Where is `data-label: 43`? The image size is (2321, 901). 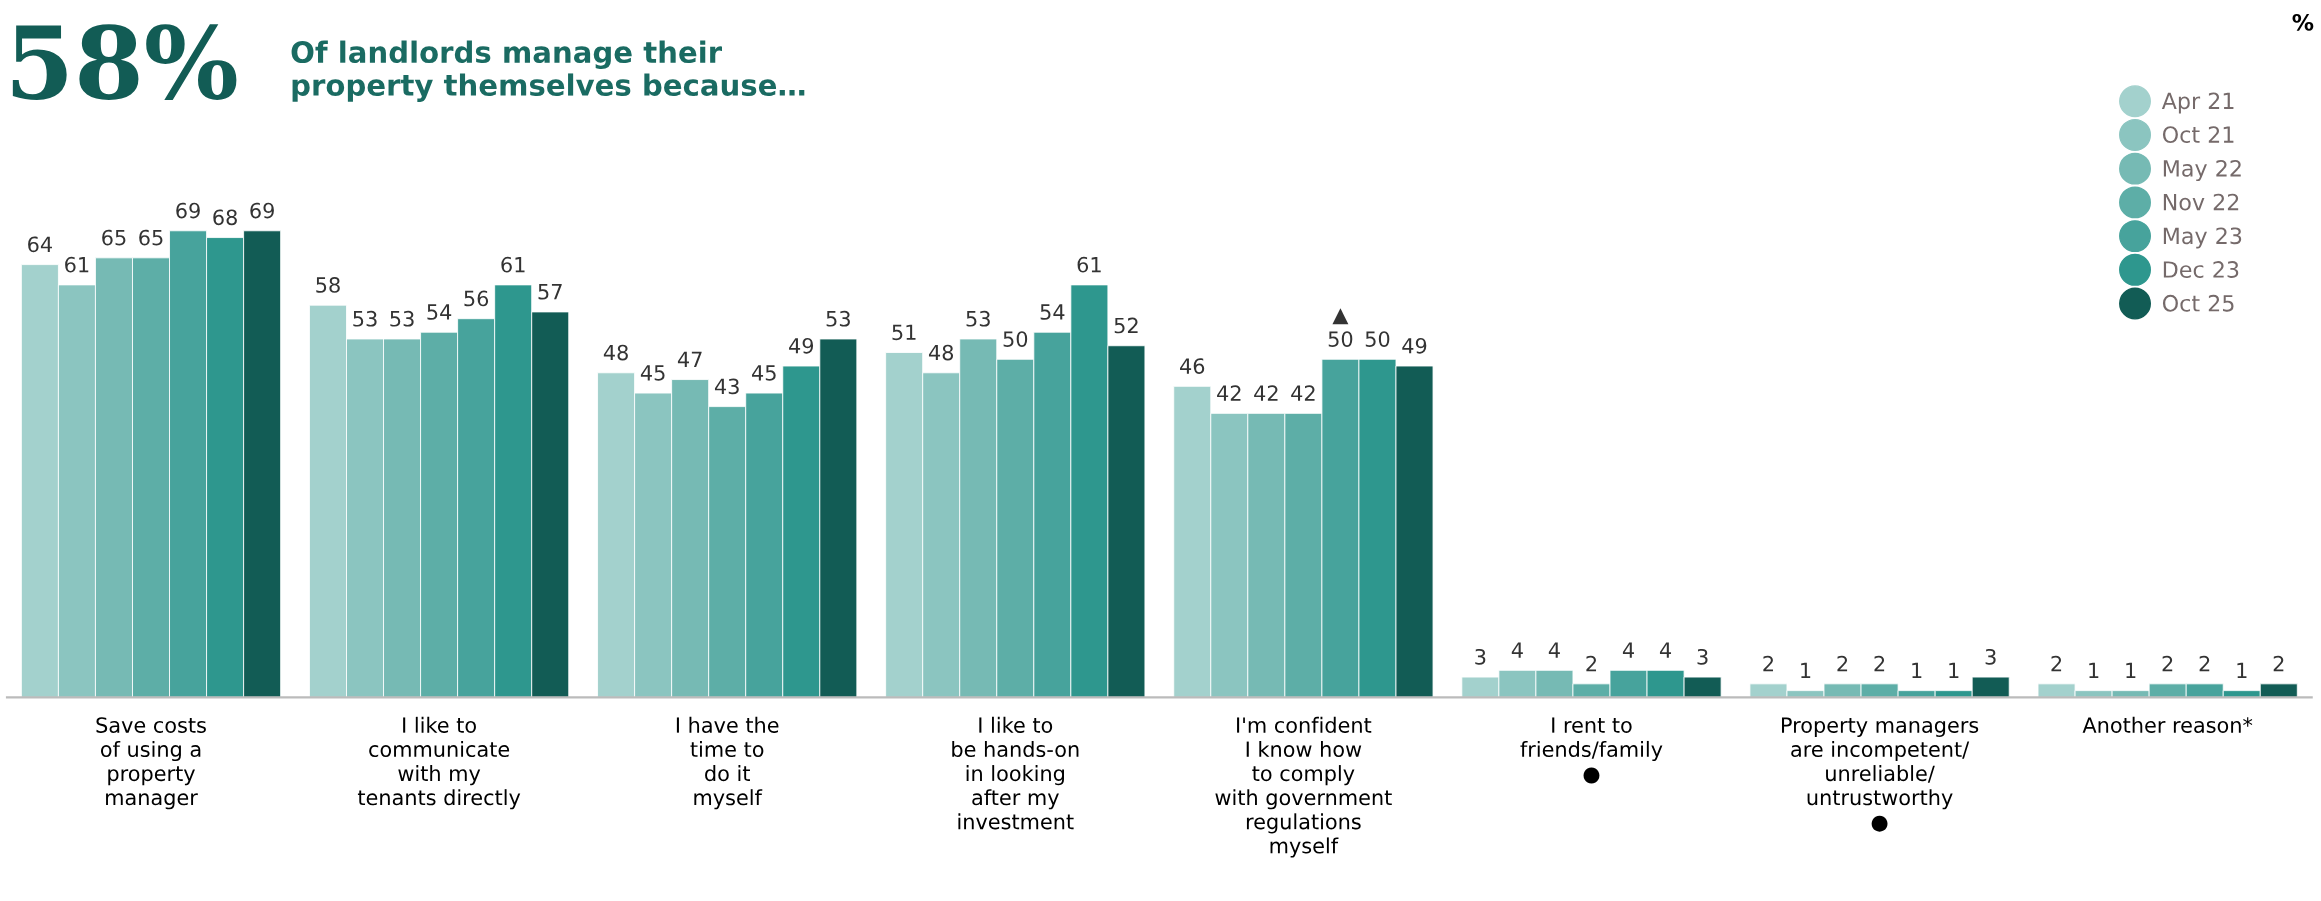
data-label: 43 is located at coordinates (726, 386).